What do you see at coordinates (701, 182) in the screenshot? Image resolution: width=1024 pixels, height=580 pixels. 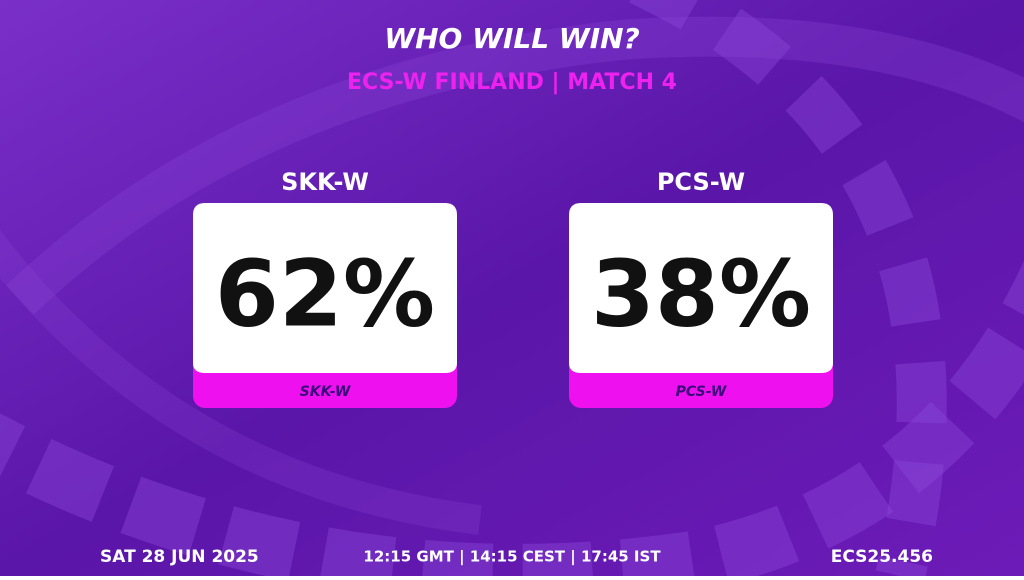 I see `team-name: PCS-W` at bounding box center [701, 182].